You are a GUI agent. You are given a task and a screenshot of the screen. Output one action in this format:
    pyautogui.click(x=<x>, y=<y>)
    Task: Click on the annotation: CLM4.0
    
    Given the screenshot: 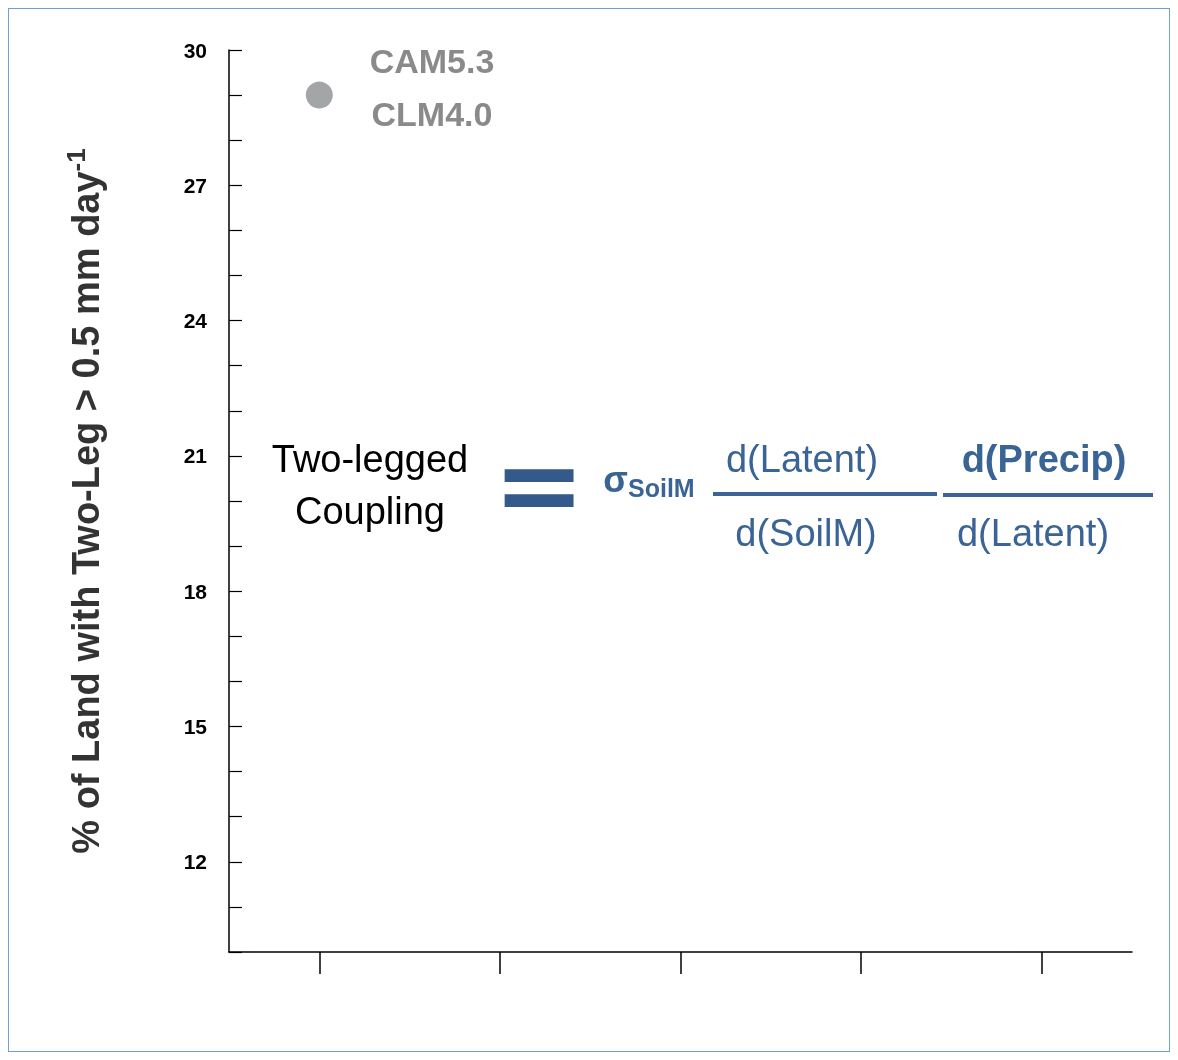 What is the action you would take?
    pyautogui.click(x=432, y=114)
    